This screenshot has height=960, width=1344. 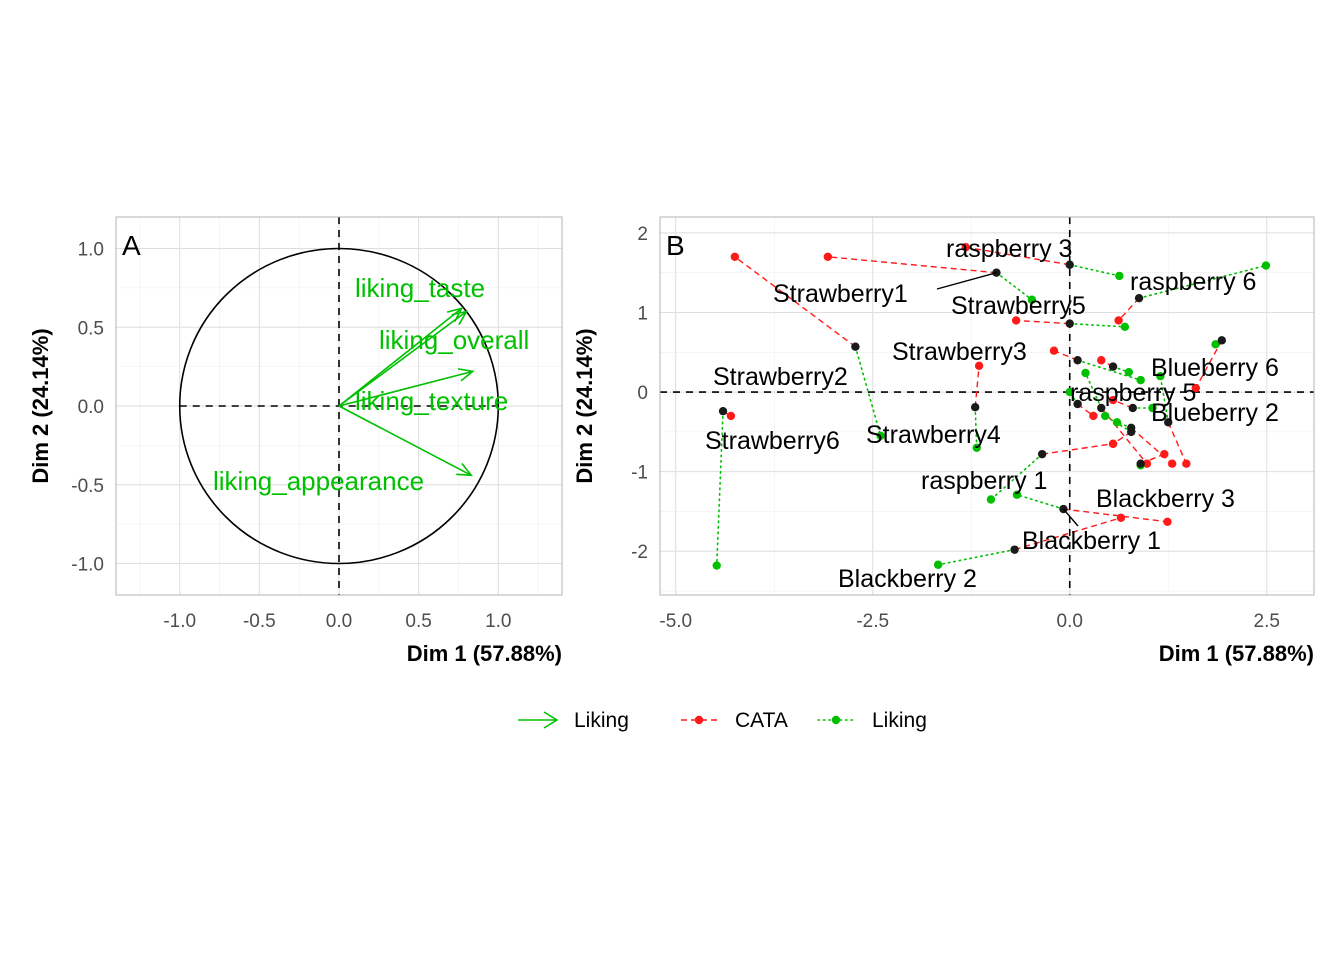 What do you see at coordinates (337, 621) in the screenshot?
I see `panel-a-x-ticks: -1.0 -0.5 0.0 0.5 1.0` at bounding box center [337, 621].